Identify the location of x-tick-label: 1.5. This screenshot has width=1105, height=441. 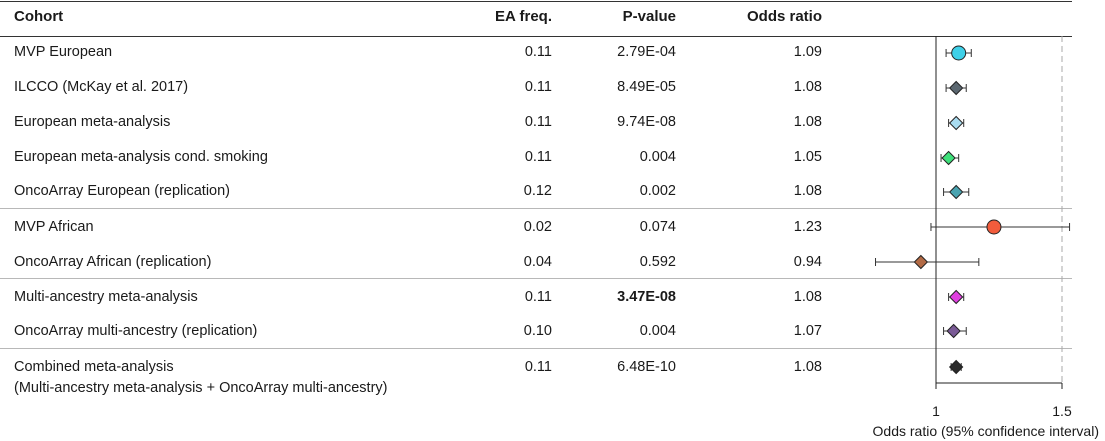
(1062, 411).